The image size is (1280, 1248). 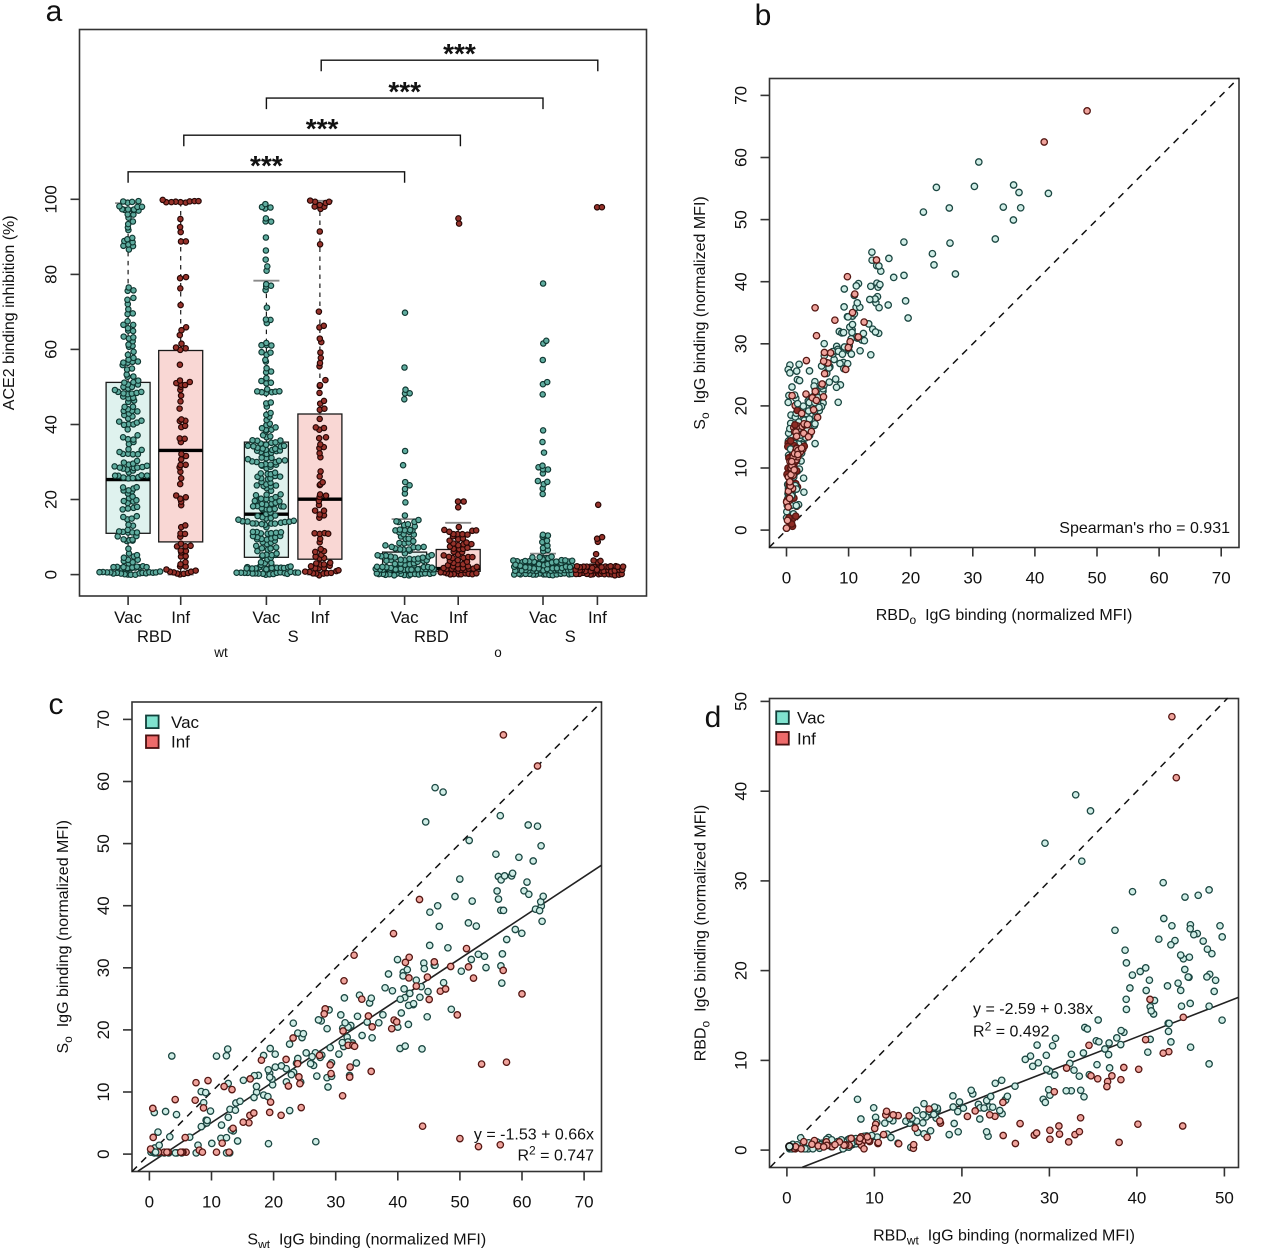 What do you see at coordinates (51, 274) in the screenshot?
I see `svg-text: 80` at bounding box center [51, 274].